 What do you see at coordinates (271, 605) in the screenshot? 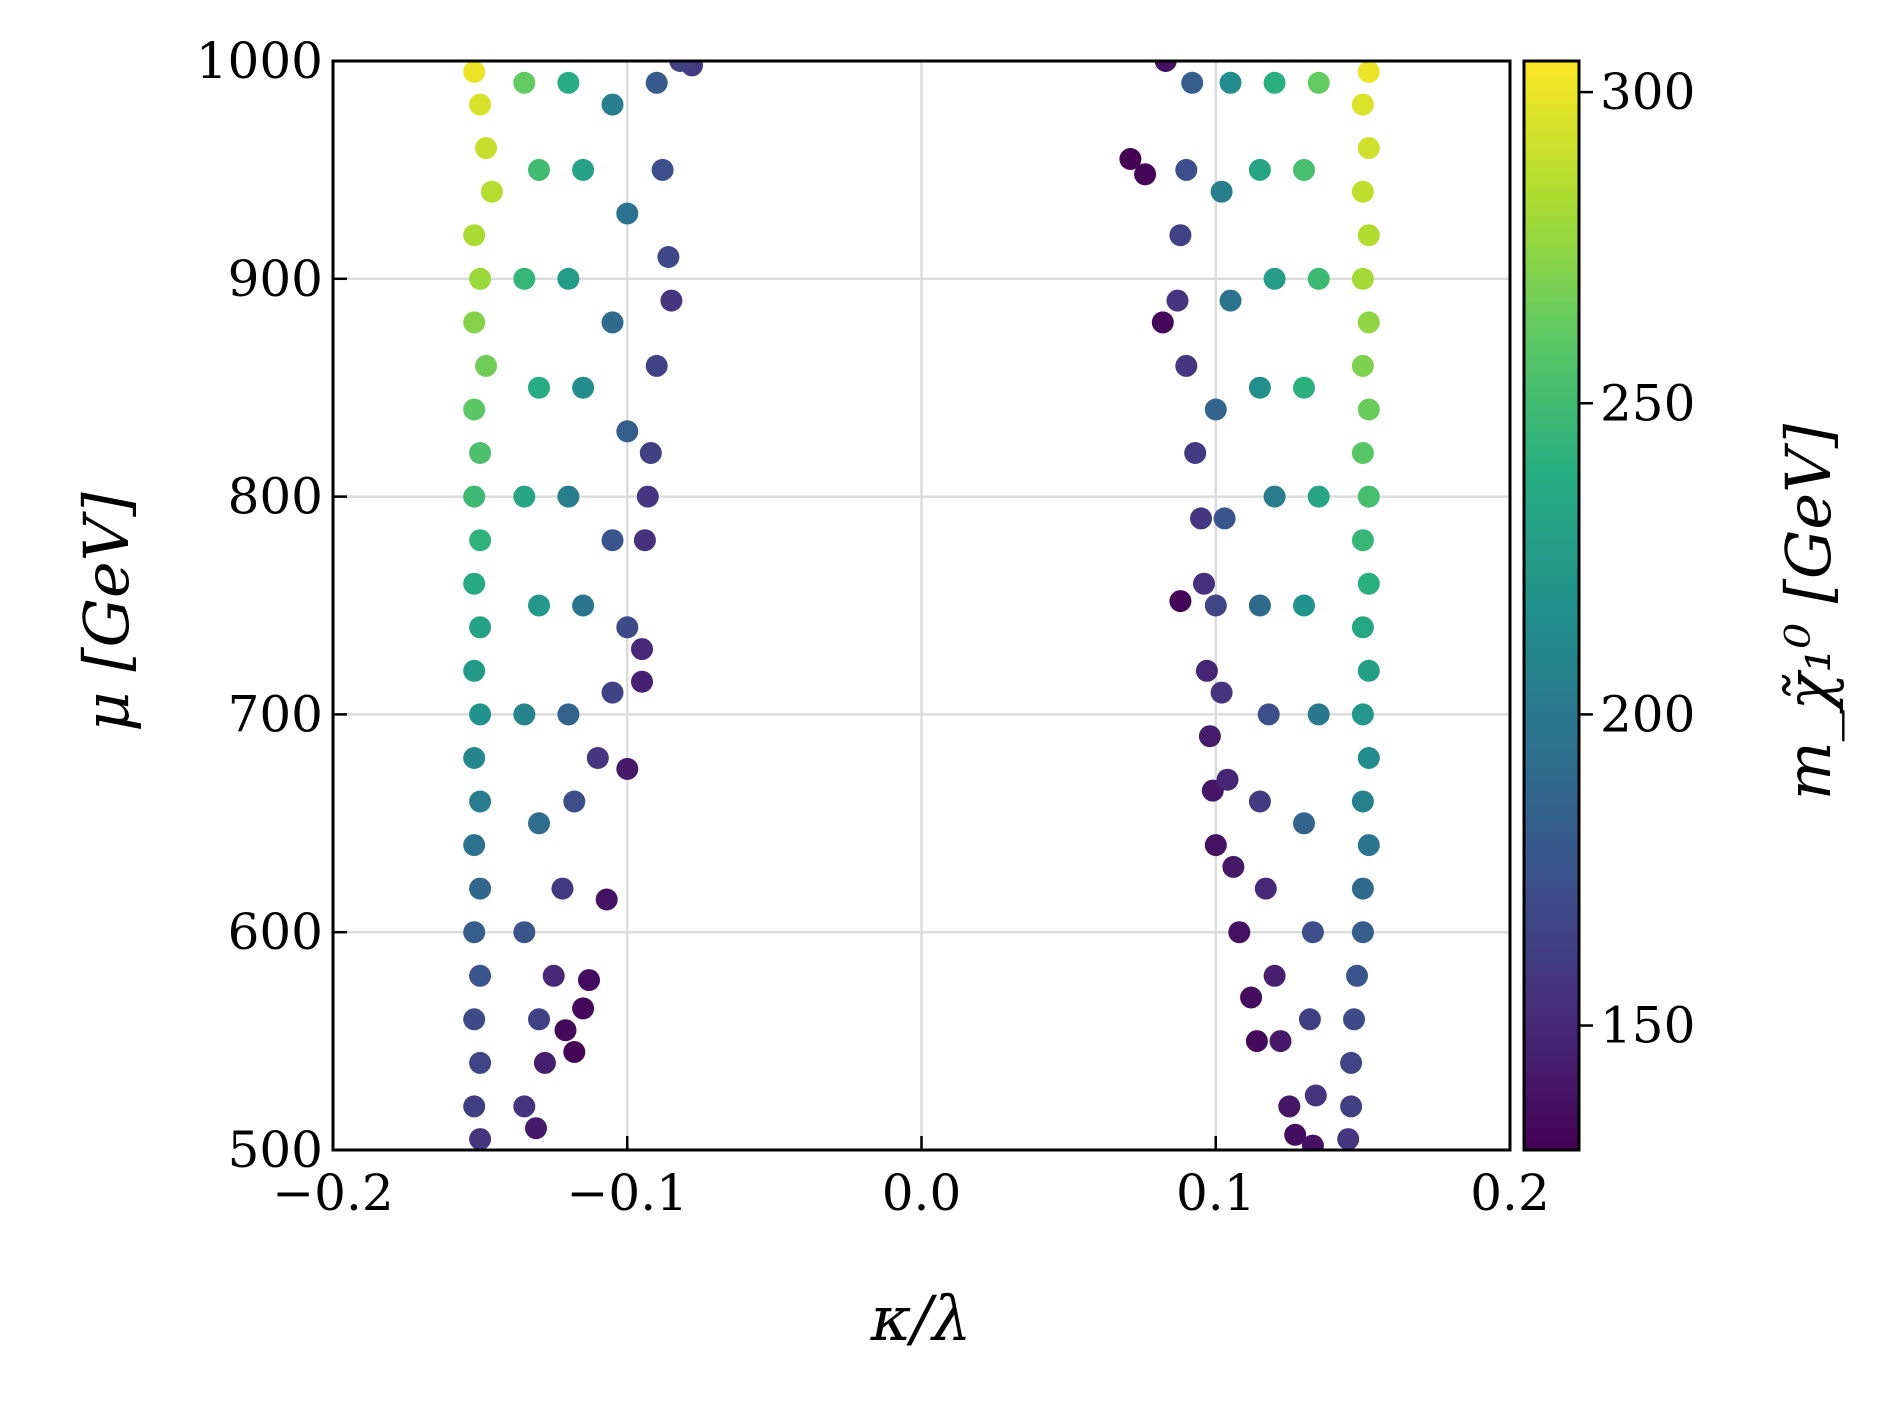
I see `y-axis-ticks: 500 600 700 800 900 1000` at bounding box center [271, 605].